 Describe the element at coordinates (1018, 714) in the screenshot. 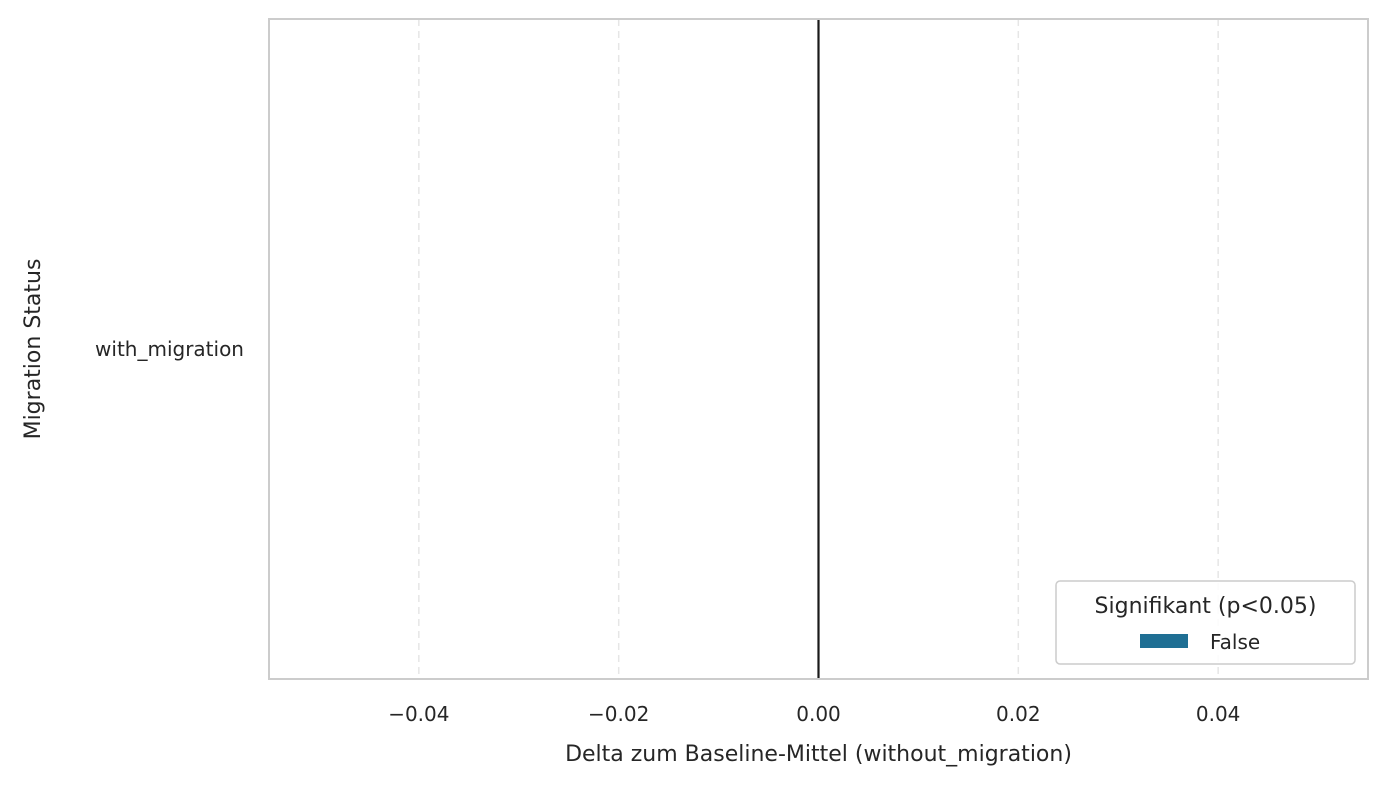

I see `x-tick-label-3: 0.02` at that location.